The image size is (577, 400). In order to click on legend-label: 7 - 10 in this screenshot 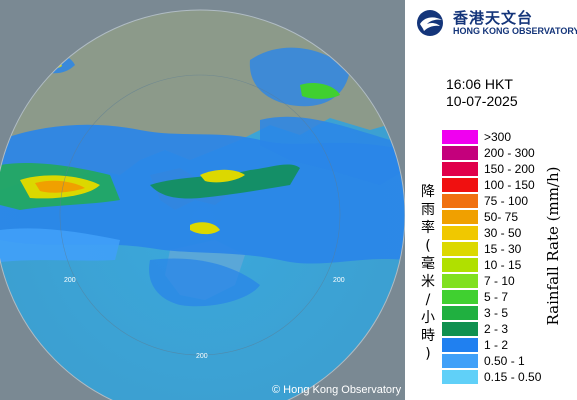, I will do `click(499, 281)`.